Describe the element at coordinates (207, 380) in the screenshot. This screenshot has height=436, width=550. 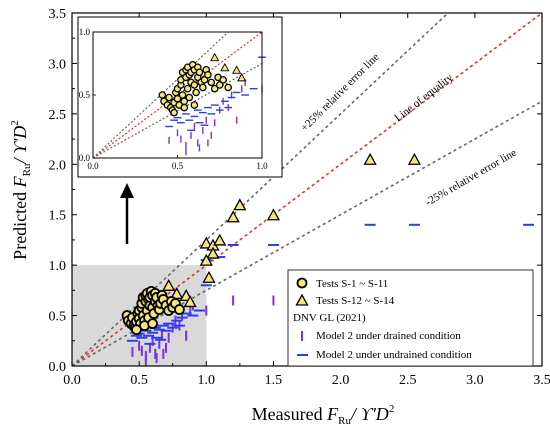
I see `x-tick-label-2: 1.0` at that location.